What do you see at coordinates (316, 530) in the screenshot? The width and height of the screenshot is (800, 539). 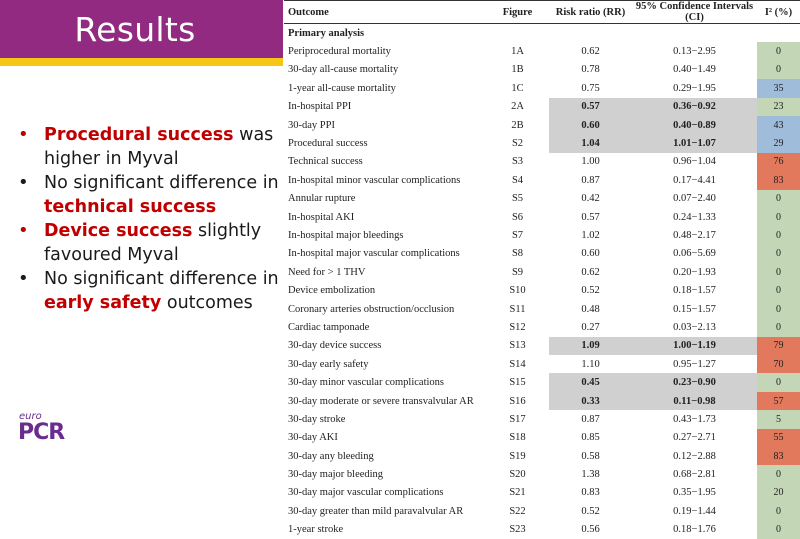 I see `outcome-cell: 1-year stroke` at bounding box center [316, 530].